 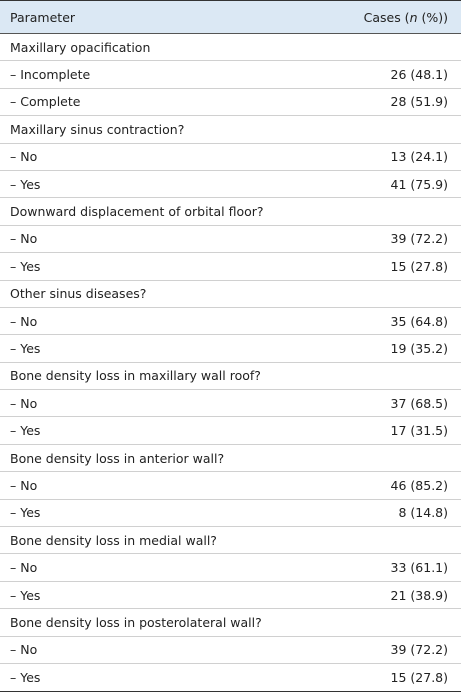 I want to click on header-text: n, so click(x=413, y=17).